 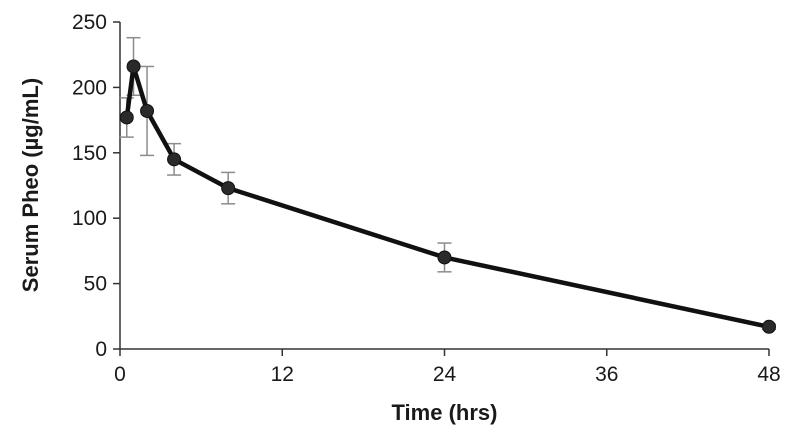 What do you see at coordinates (95, 284) in the screenshot?
I see `y-tick-label: 50` at bounding box center [95, 284].